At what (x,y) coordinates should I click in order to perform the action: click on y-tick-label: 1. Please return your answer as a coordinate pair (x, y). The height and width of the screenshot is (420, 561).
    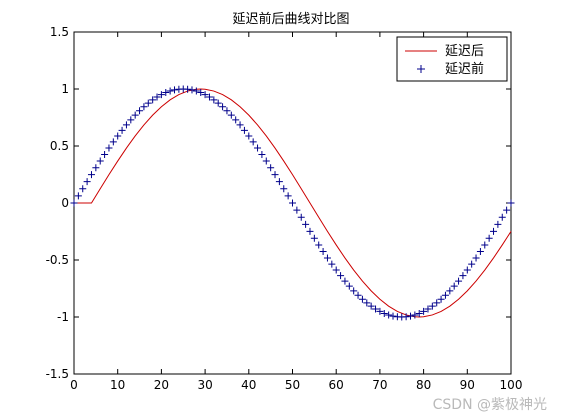
    Looking at the image, I should click on (65, 89).